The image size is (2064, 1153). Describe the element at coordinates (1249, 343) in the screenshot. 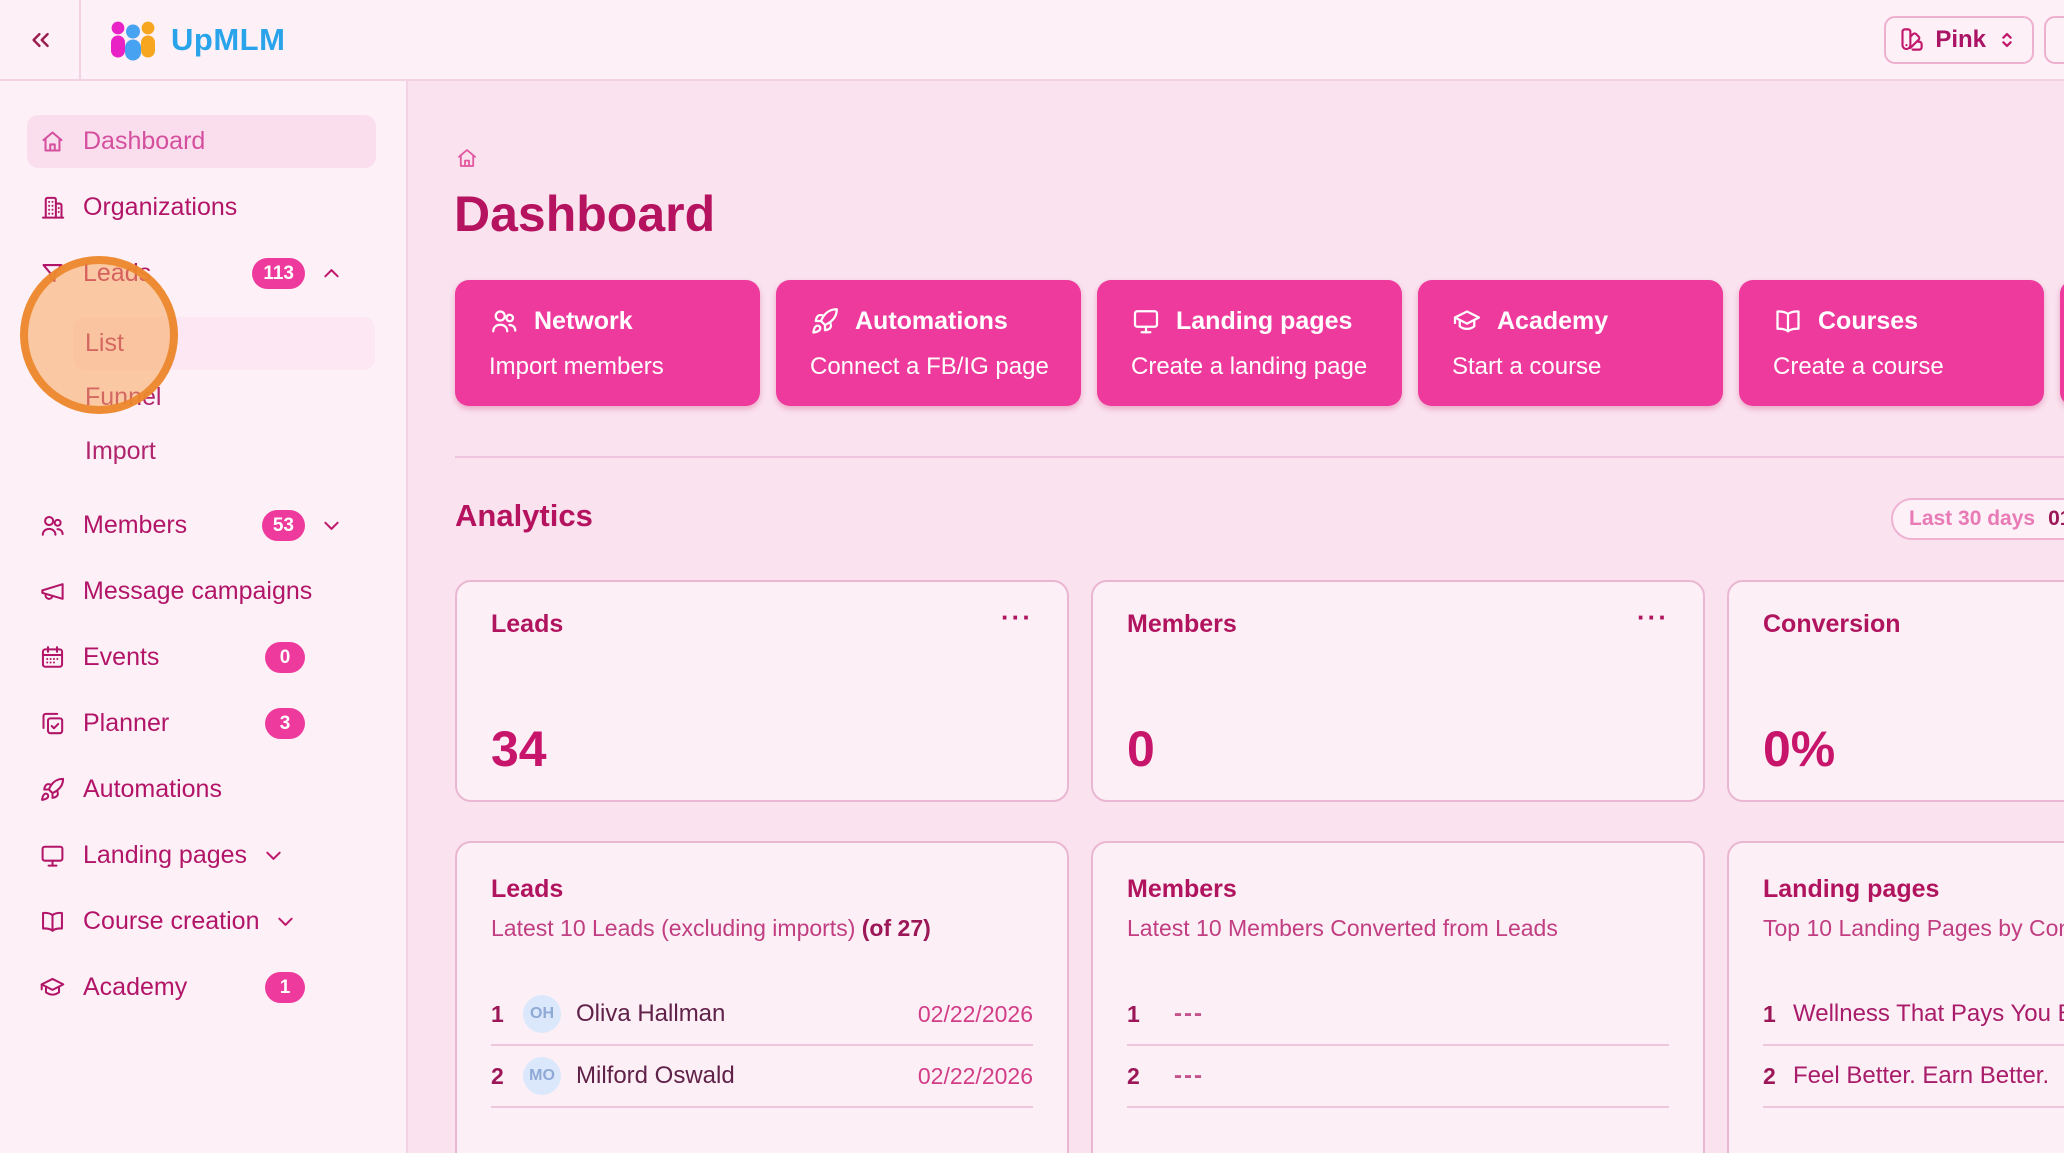

I see `quick-action-landing-pages: Landing pages Create a landing page` at that location.